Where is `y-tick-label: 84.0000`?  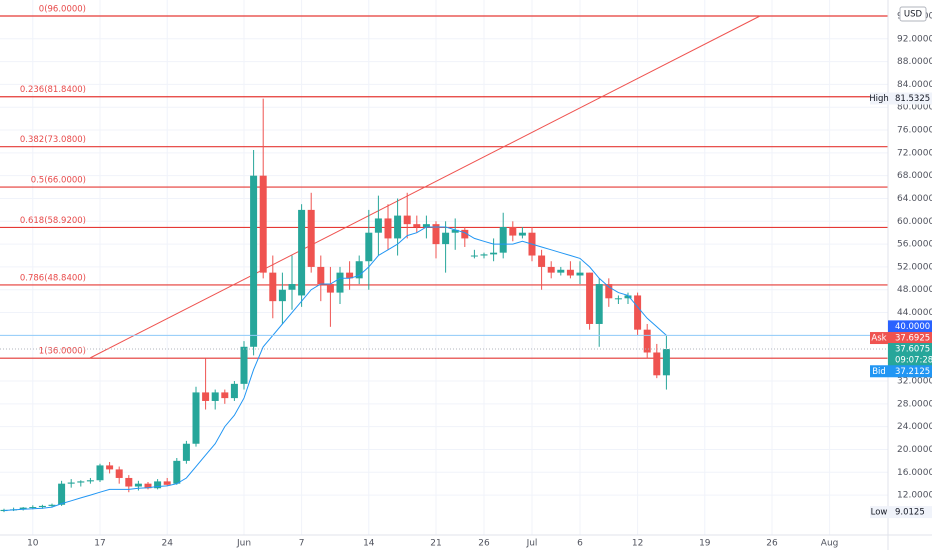 y-tick-label: 84.0000 is located at coordinates (914, 85).